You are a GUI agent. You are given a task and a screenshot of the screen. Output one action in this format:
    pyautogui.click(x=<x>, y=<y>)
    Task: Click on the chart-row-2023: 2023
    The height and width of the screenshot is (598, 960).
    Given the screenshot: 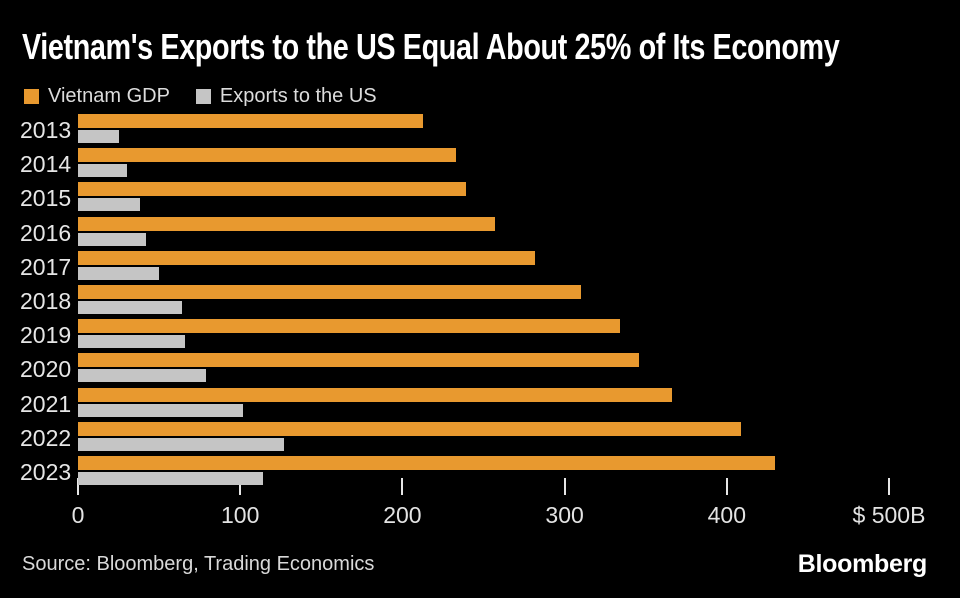 What is the action you would take?
    pyautogui.click(x=480, y=472)
    